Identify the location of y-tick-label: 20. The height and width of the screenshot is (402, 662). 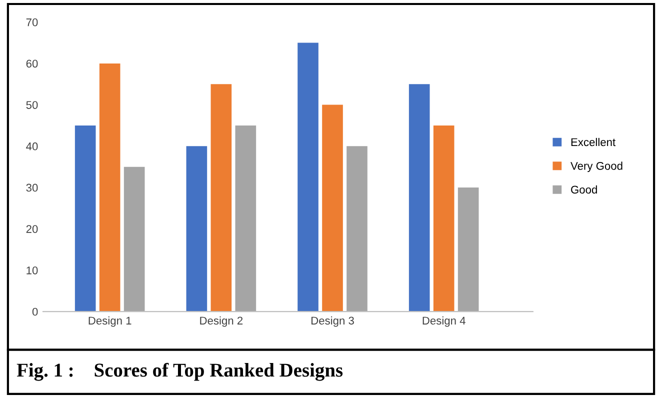
(32, 229).